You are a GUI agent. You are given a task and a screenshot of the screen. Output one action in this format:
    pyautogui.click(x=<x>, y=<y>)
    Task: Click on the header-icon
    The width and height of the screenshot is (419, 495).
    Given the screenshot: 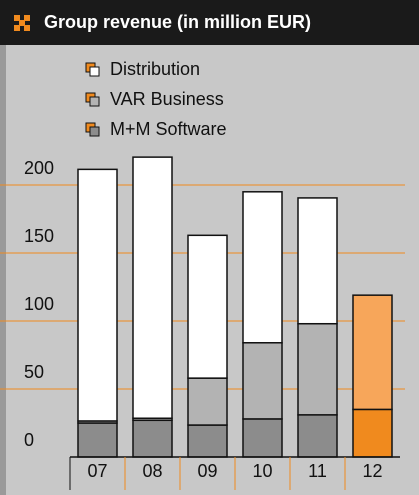 What is the action you would take?
    pyautogui.click(x=22, y=23)
    